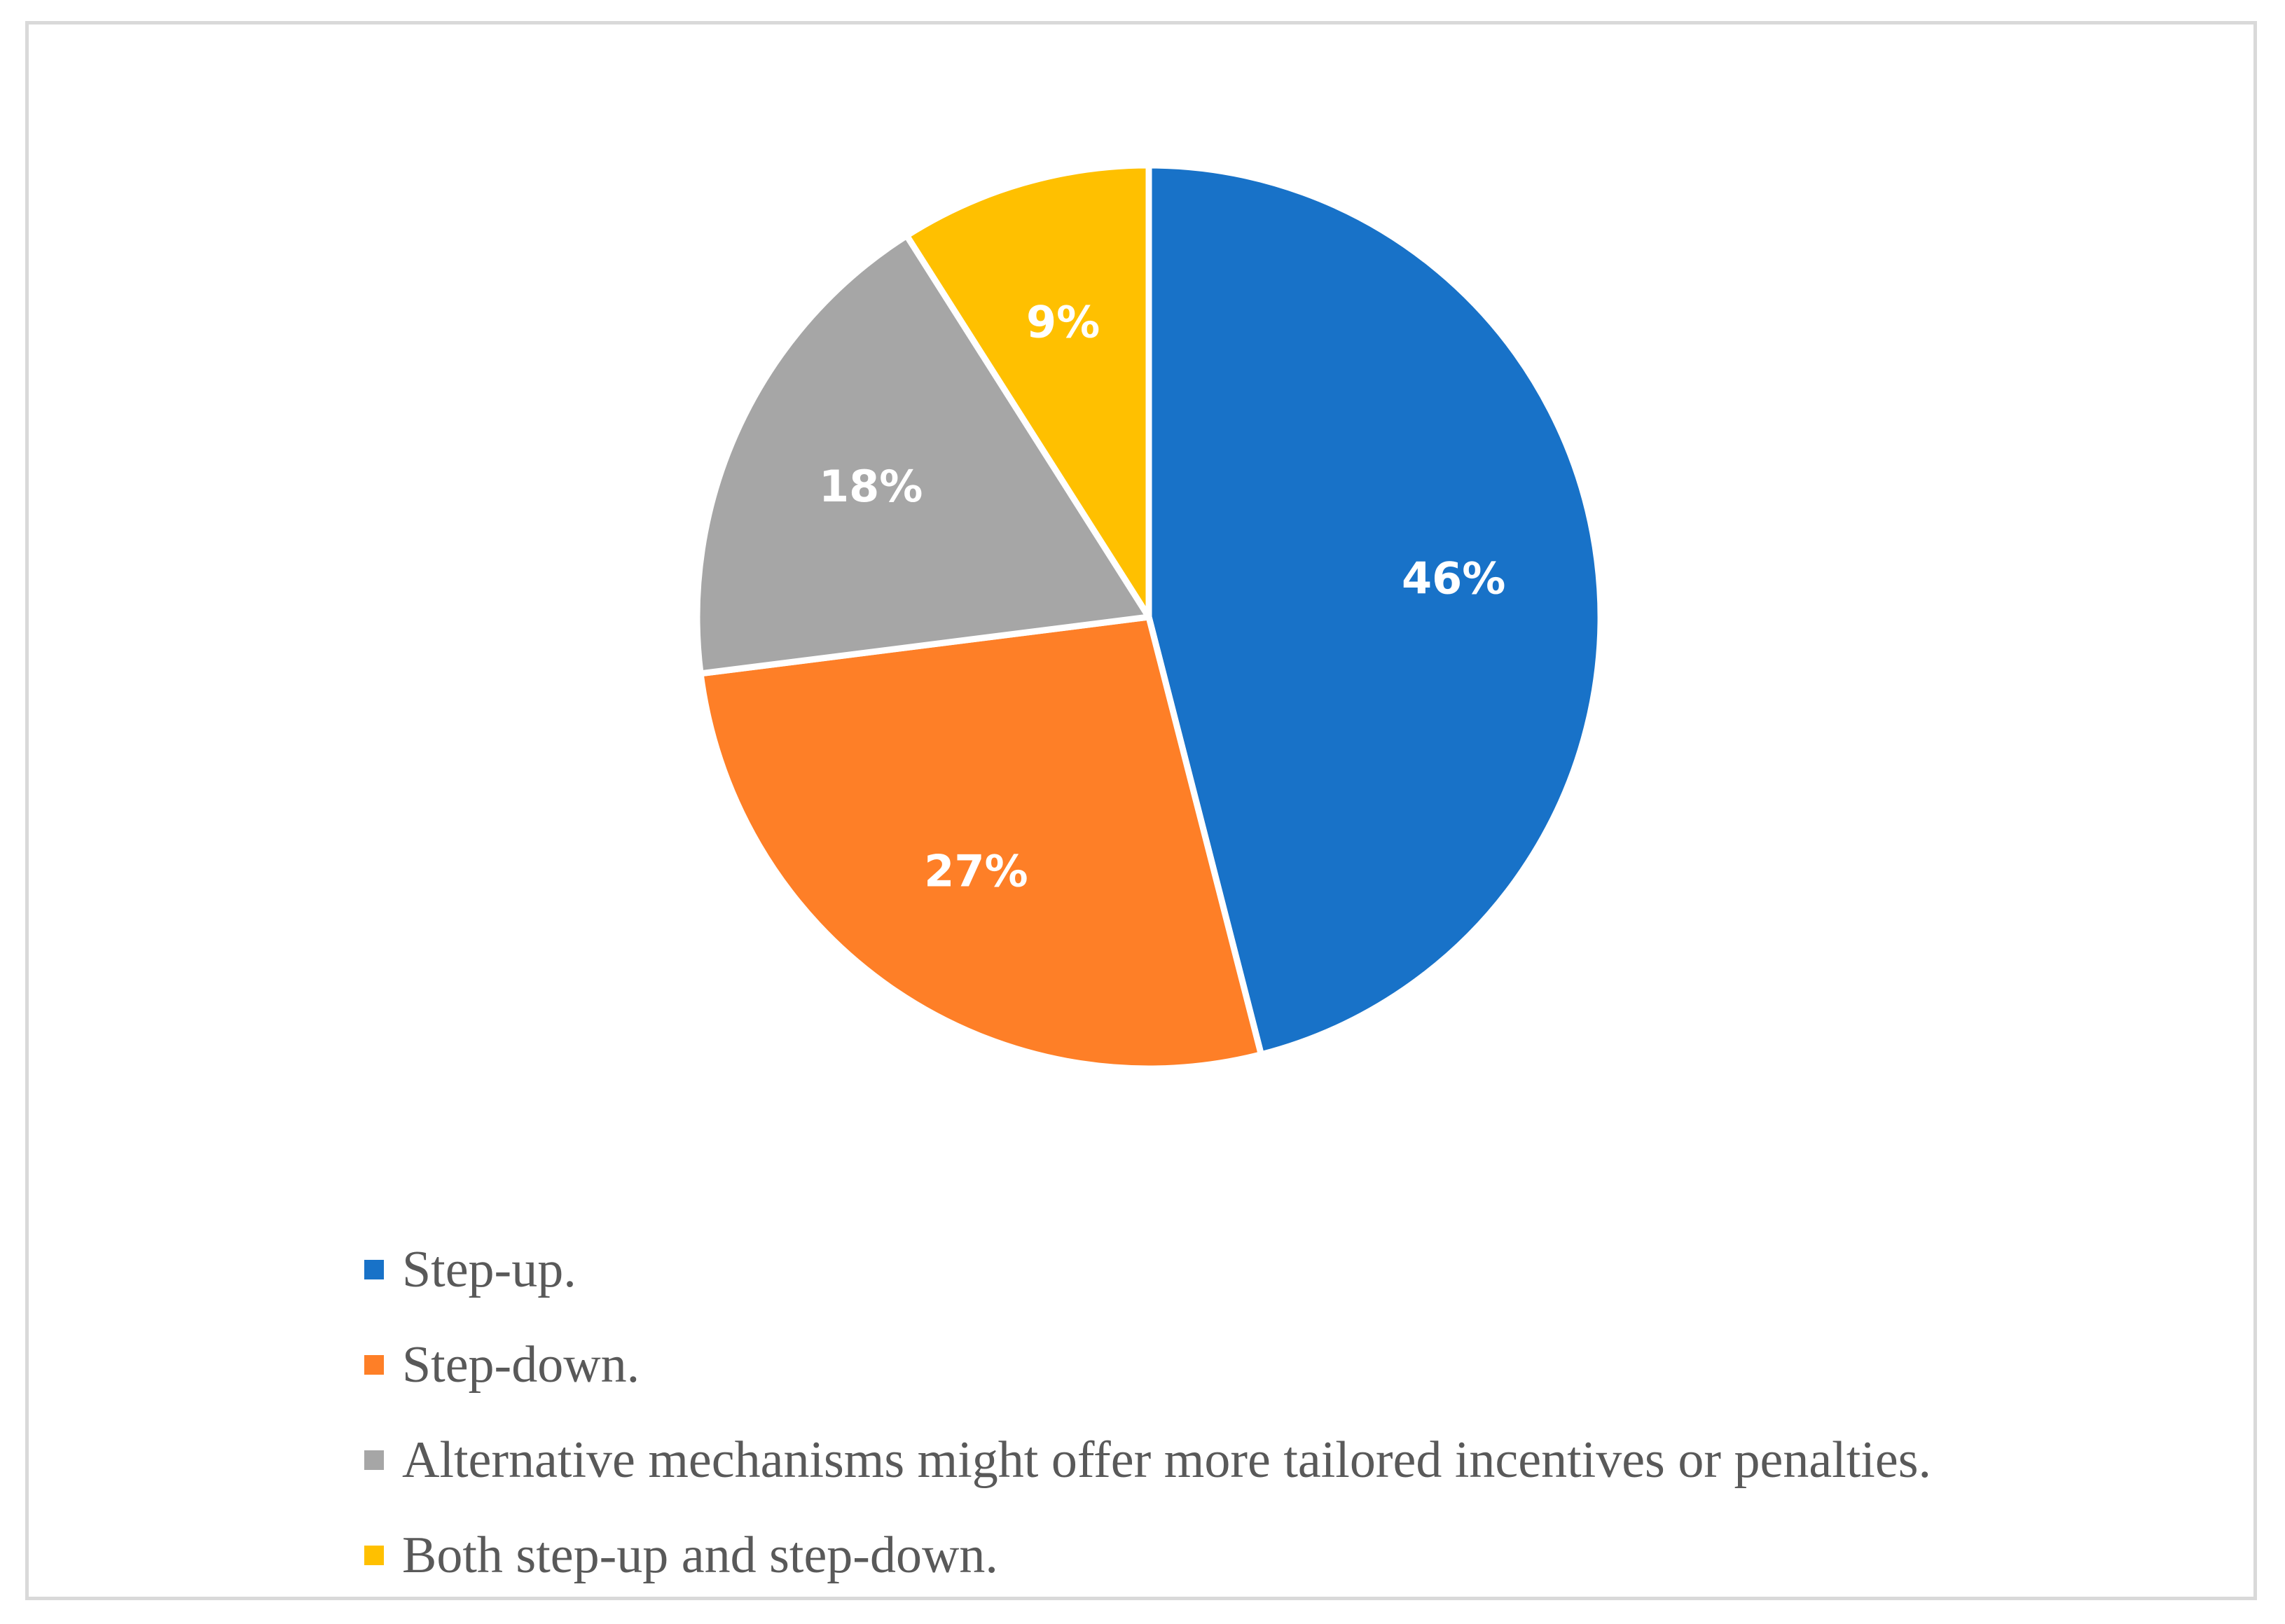 This screenshot has height=1624, width=2285. Describe the element at coordinates (1027, 391) in the screenshot. I see `pie-slice-both` at that location.